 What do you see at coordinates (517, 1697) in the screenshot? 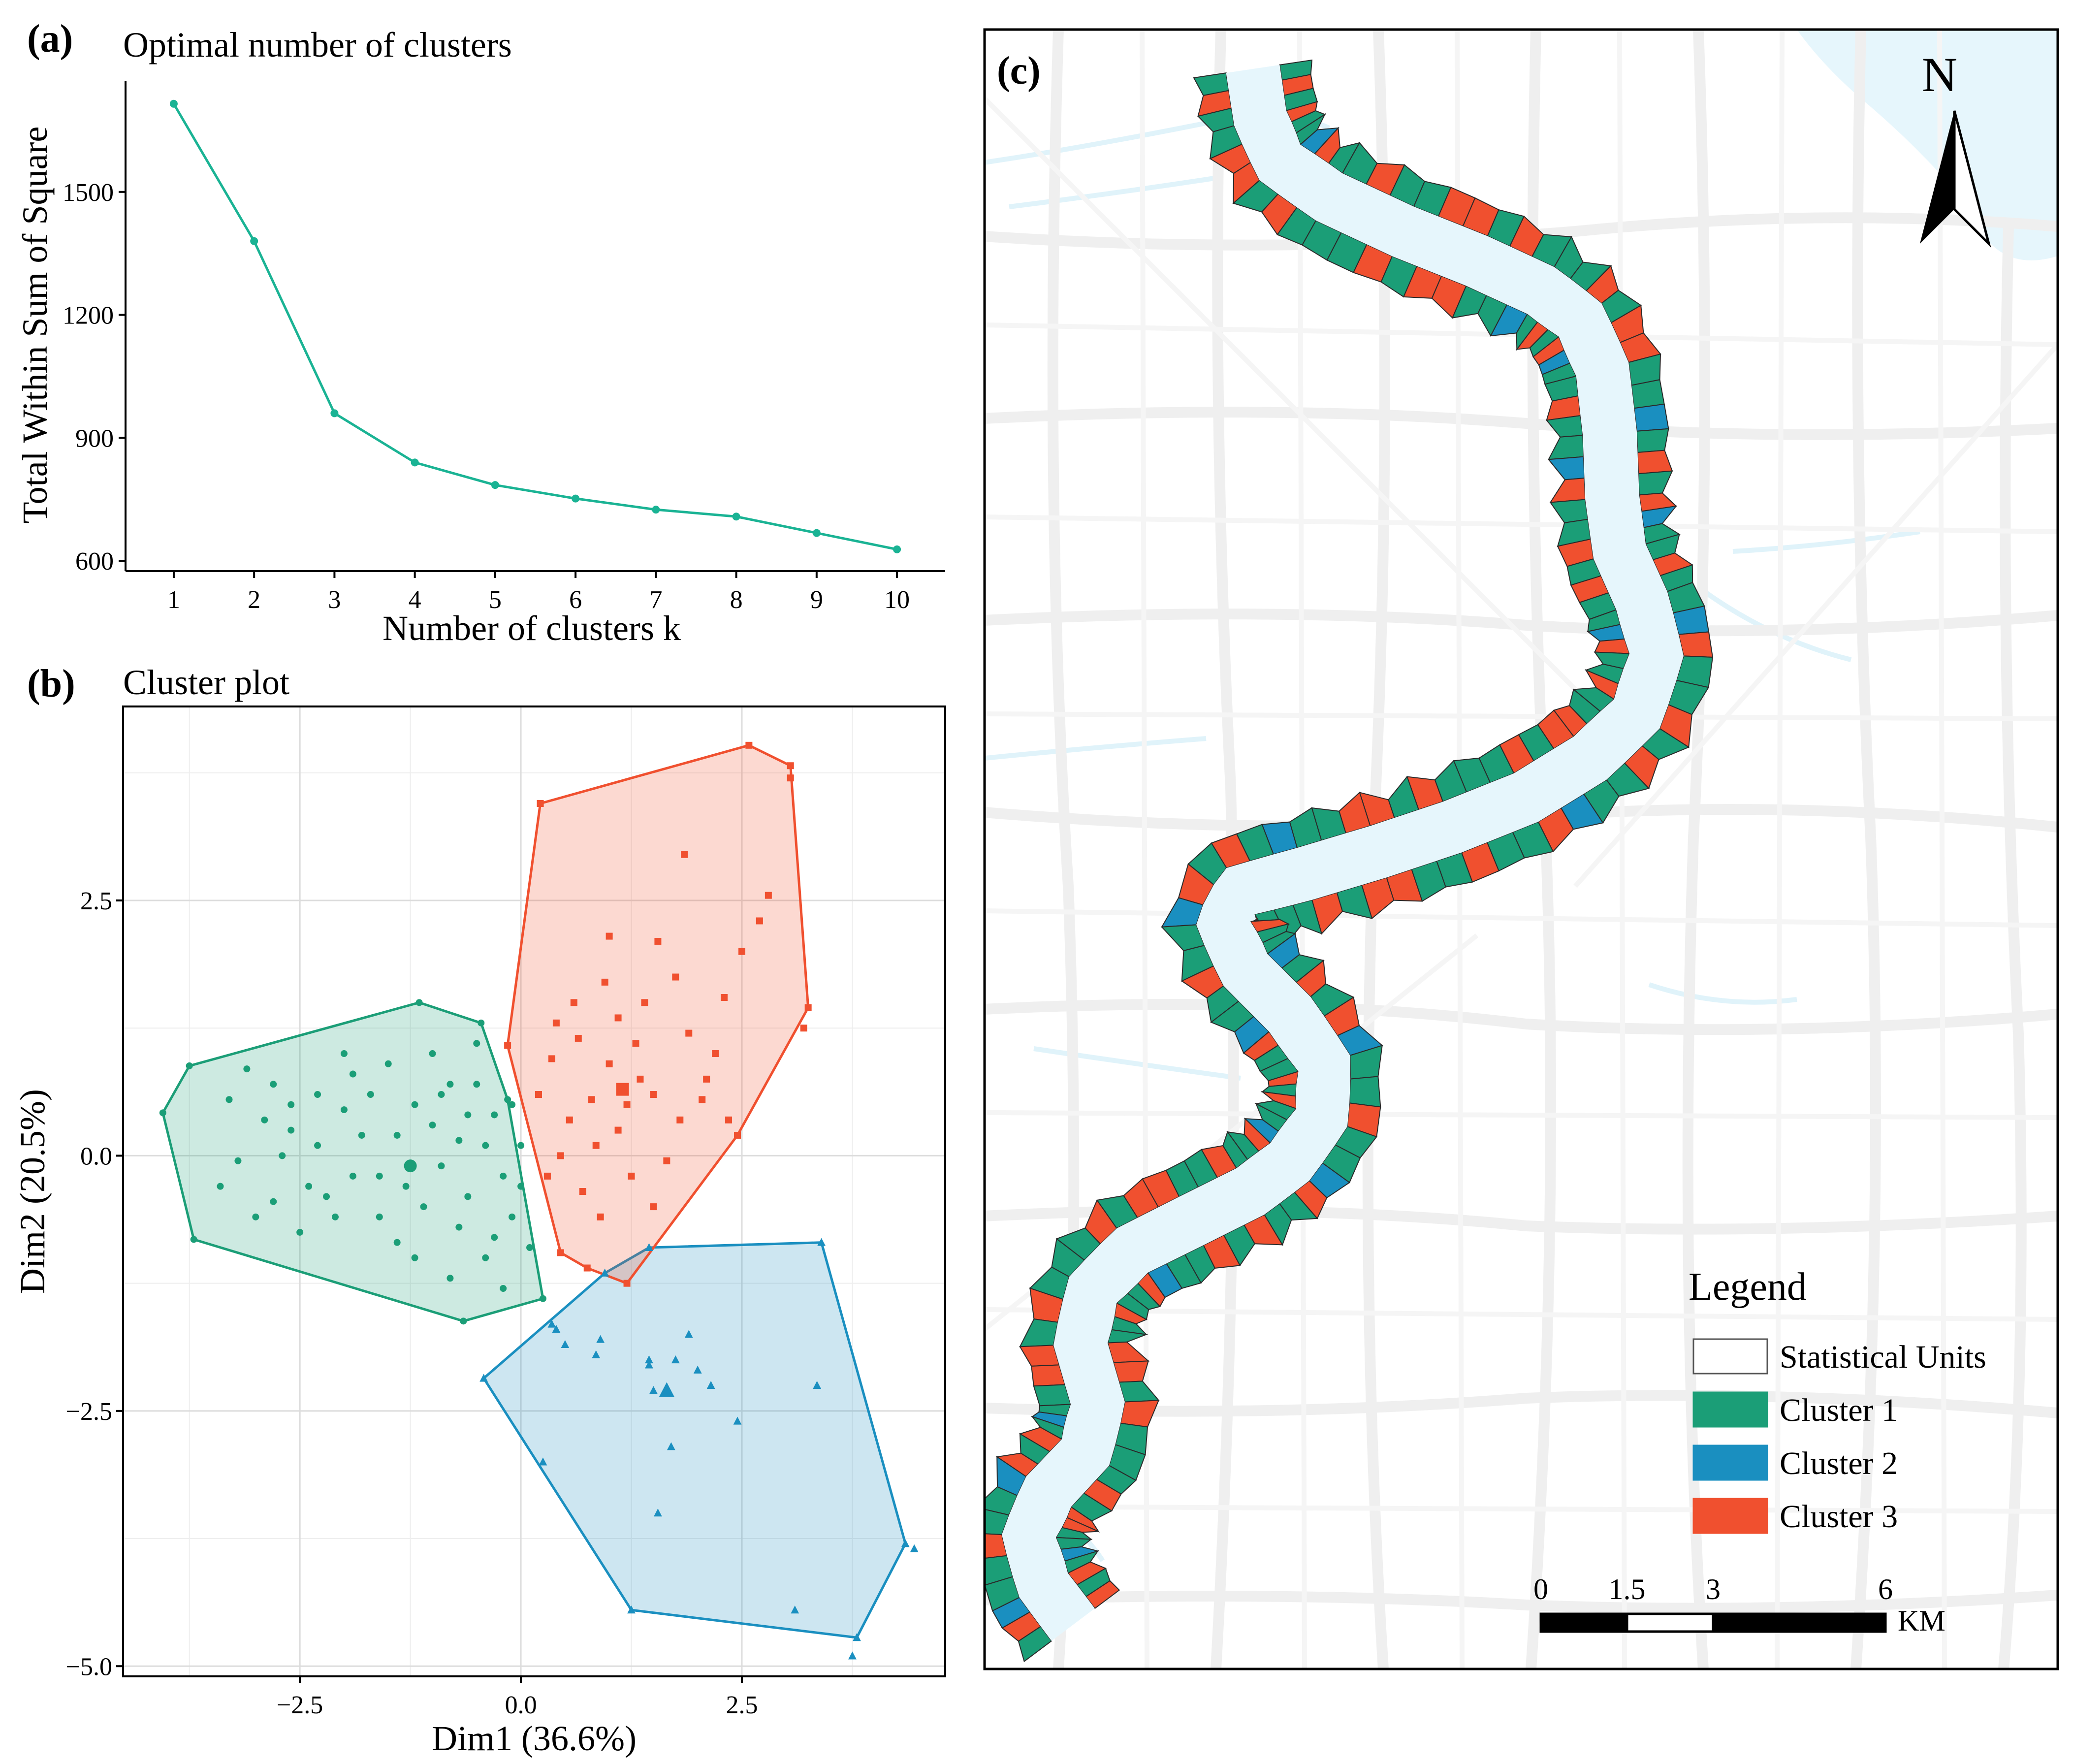
I see `cluster-x-ticks: −2.5 0.0 2.5` at bounding box center [517, 1697].